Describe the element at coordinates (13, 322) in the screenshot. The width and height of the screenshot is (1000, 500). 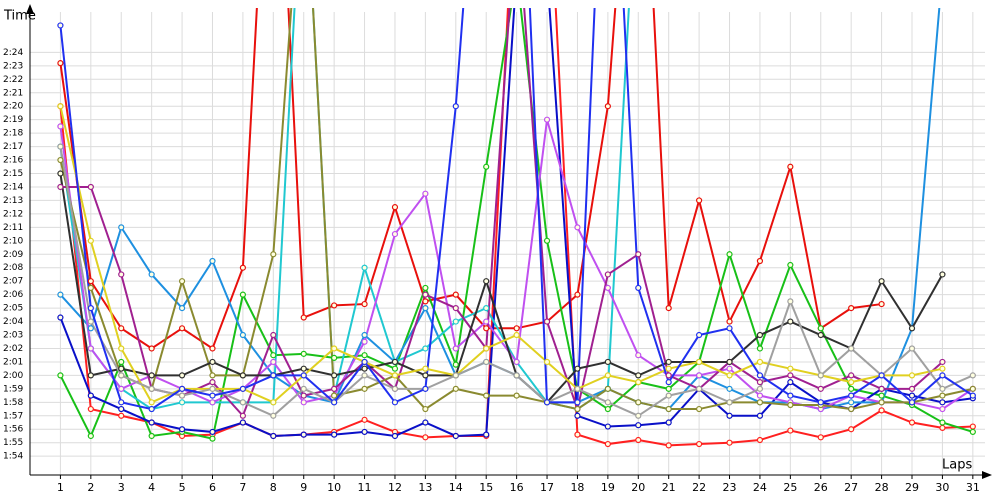
I see `y-tick-label: 2:04` at that location.